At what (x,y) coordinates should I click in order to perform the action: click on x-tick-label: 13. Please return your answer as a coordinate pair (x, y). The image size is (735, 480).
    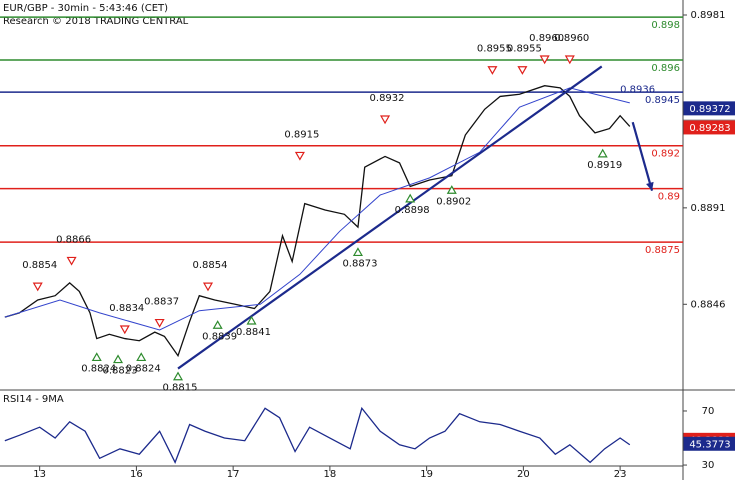
    Looking at the image, I should click on (39, 474).